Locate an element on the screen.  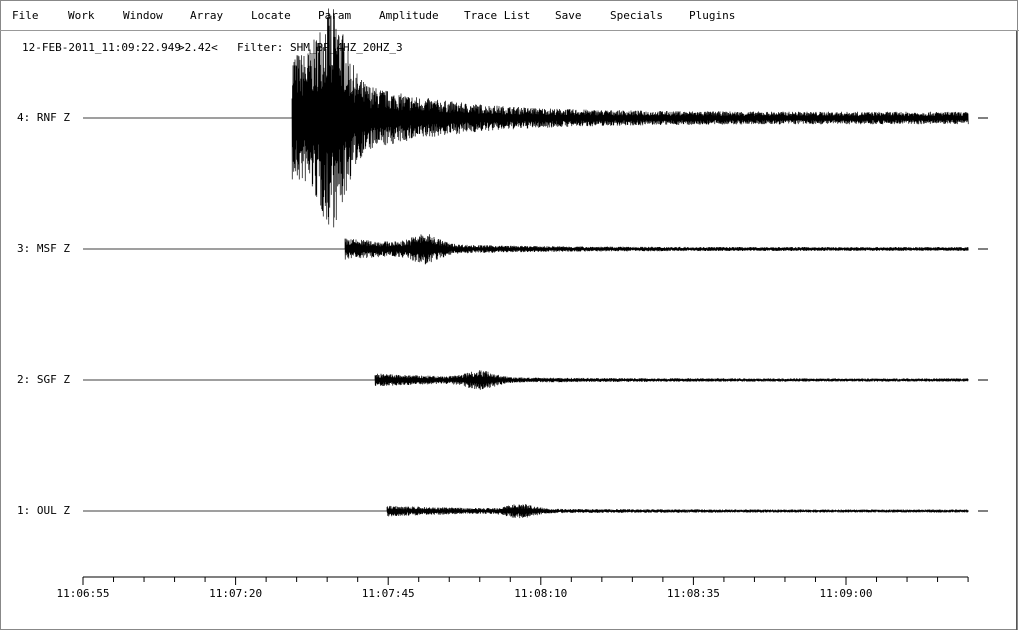
menu-item: Amplitude is located at coordinates (409, 15).